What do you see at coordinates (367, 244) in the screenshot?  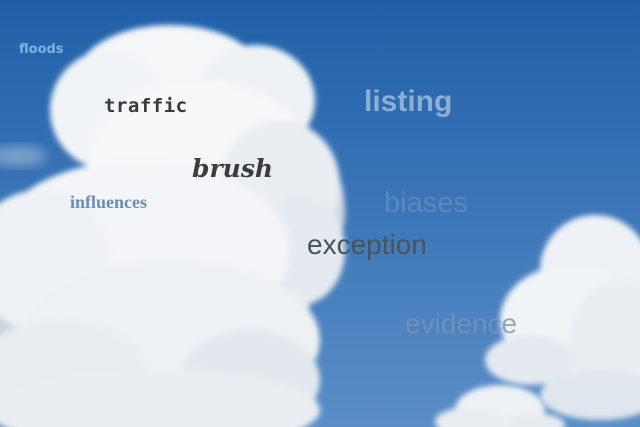 I see `word-exception: exception` at bounding box center [367, 244].